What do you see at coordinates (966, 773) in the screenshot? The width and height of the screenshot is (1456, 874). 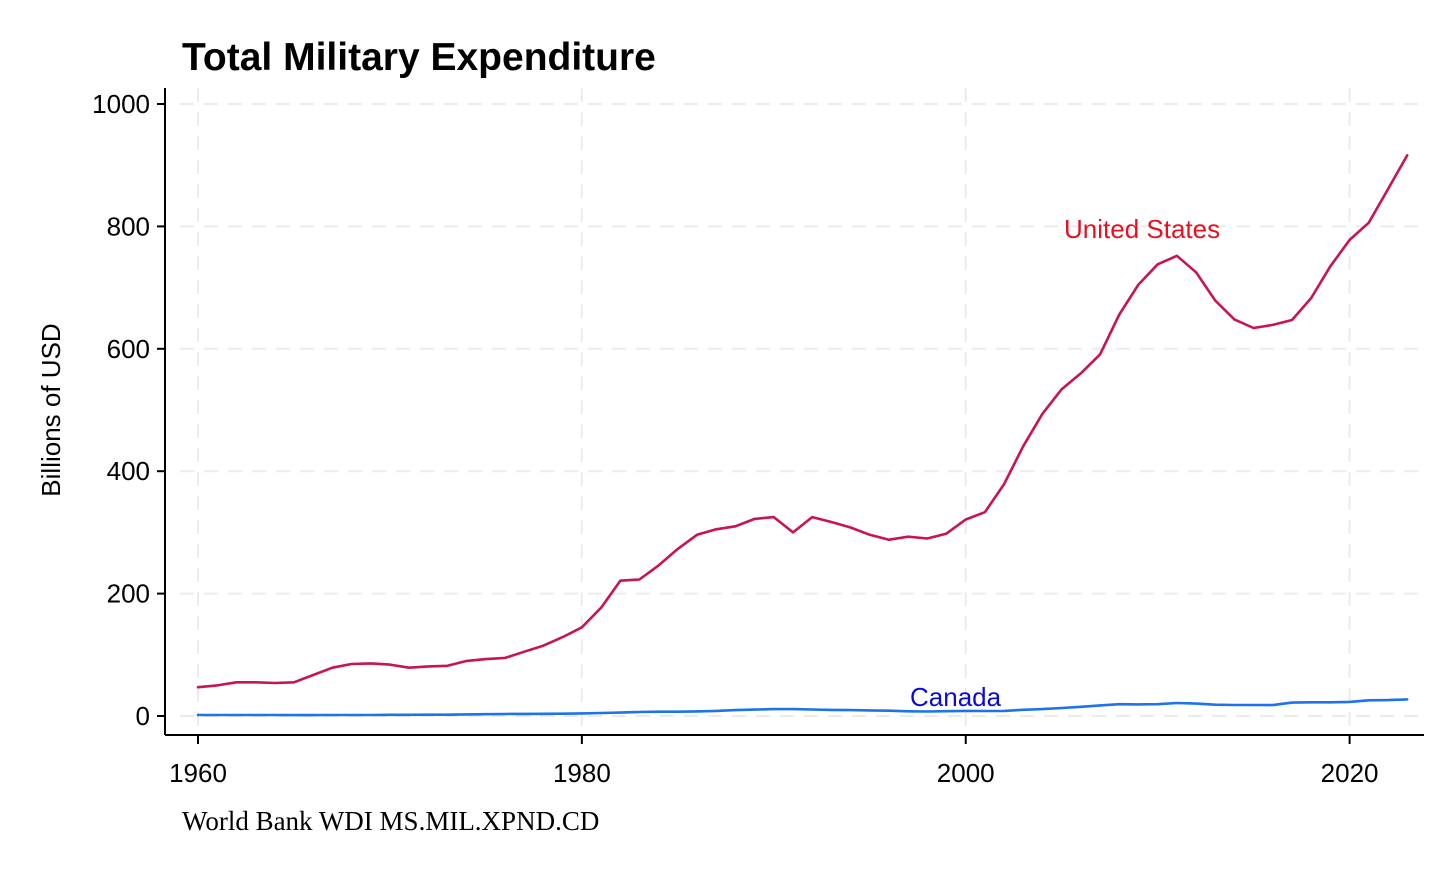 I see `x-tick-label: 2000` at bounding box center [966, 773].